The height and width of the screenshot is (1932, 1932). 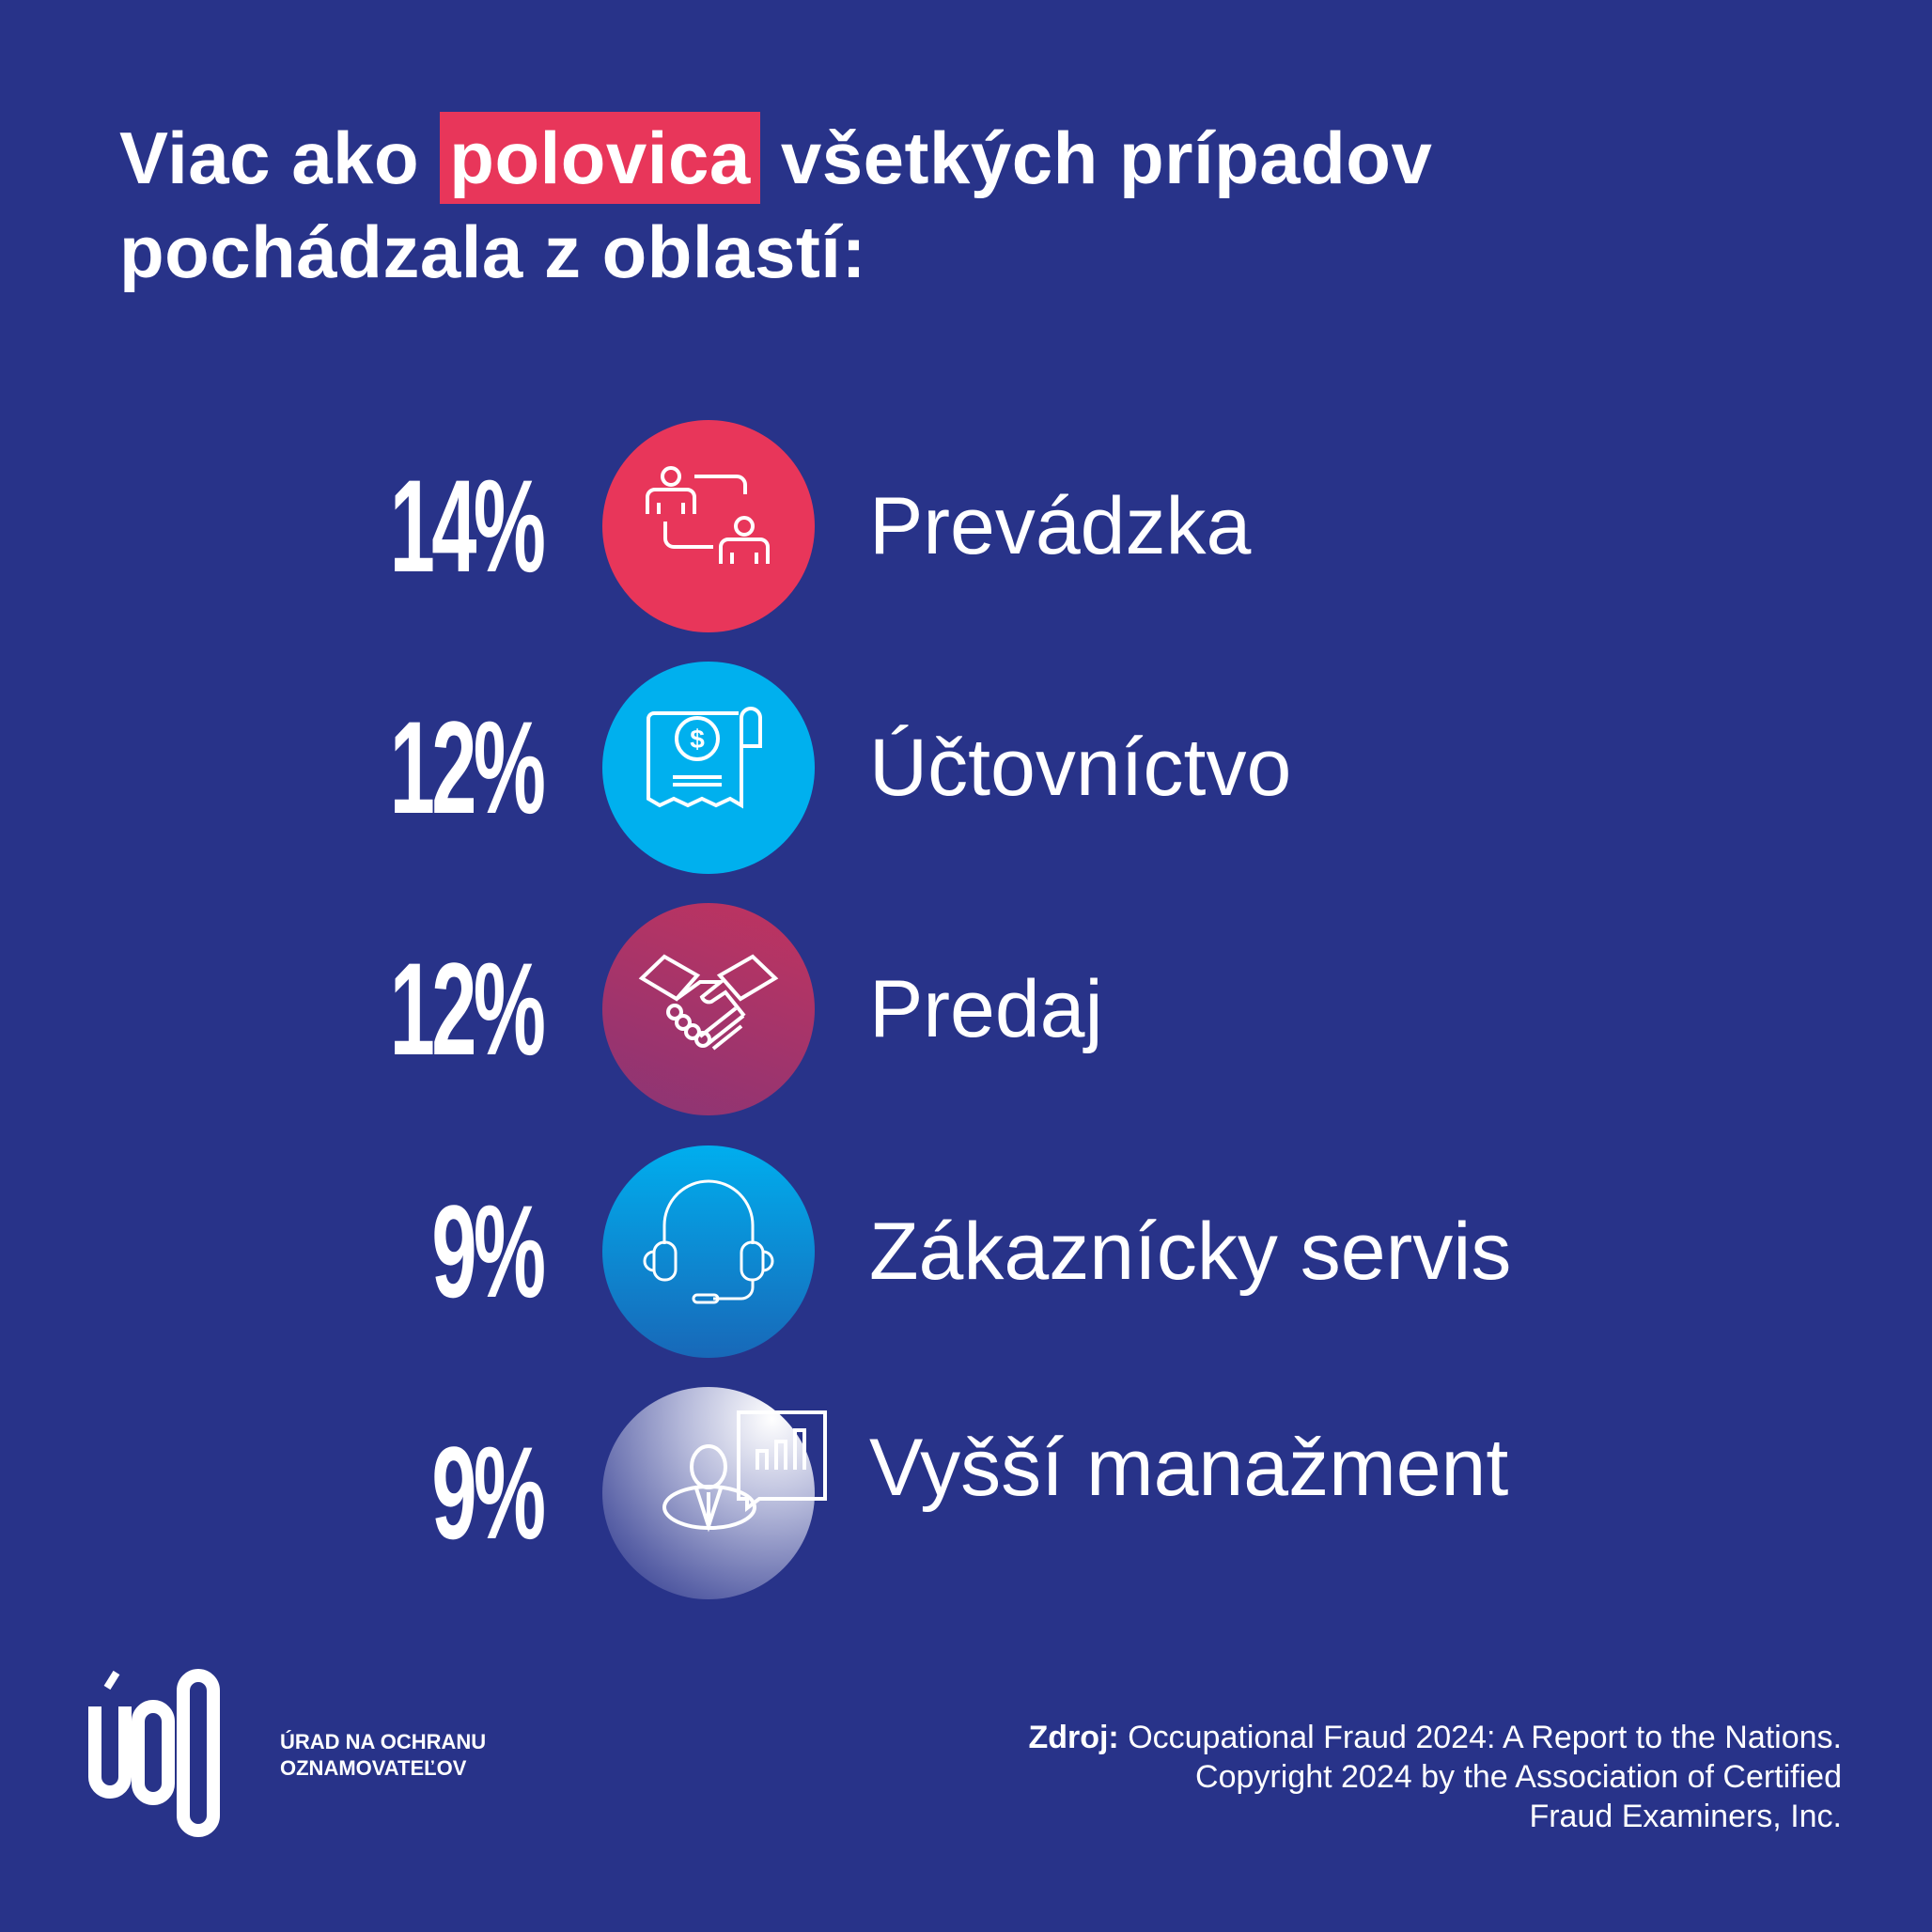 I want to click on source-prefix: Zdroj:, so click(x=1073, y=1737).